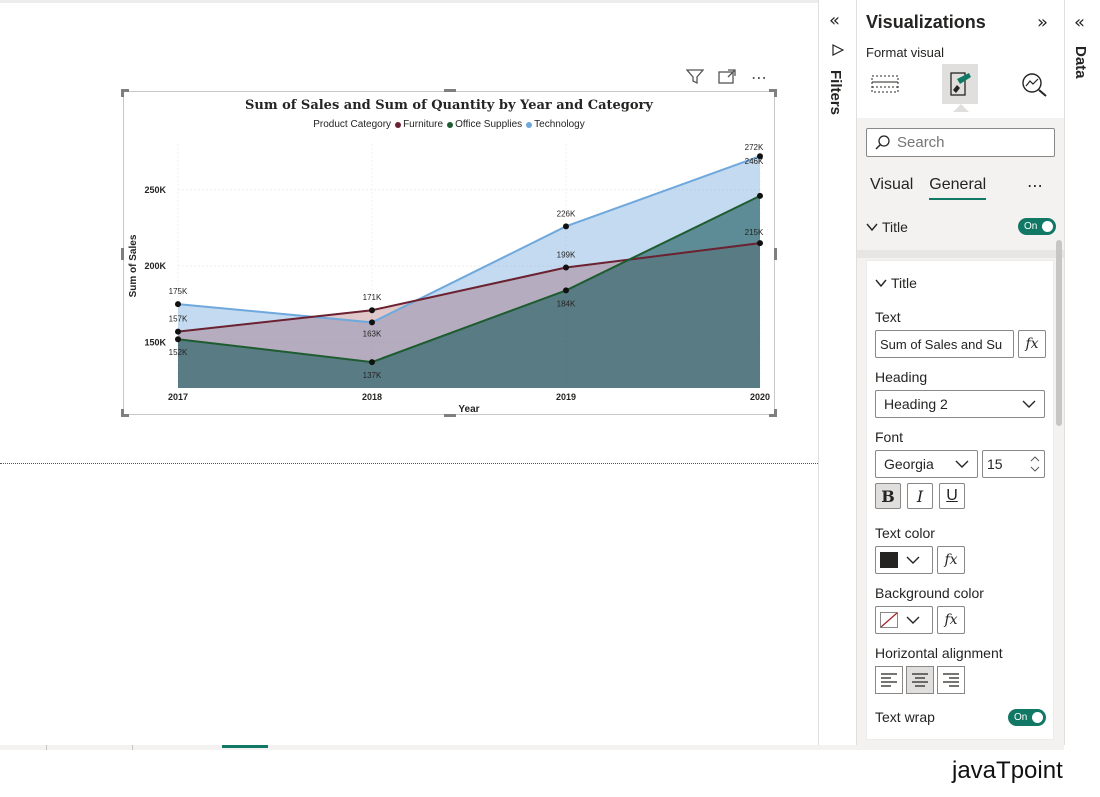 This screenshot has width=1100, height=797. Describe the element at coordinates (958, 188) in the screenshot. I see `tab-general: General` at that location.